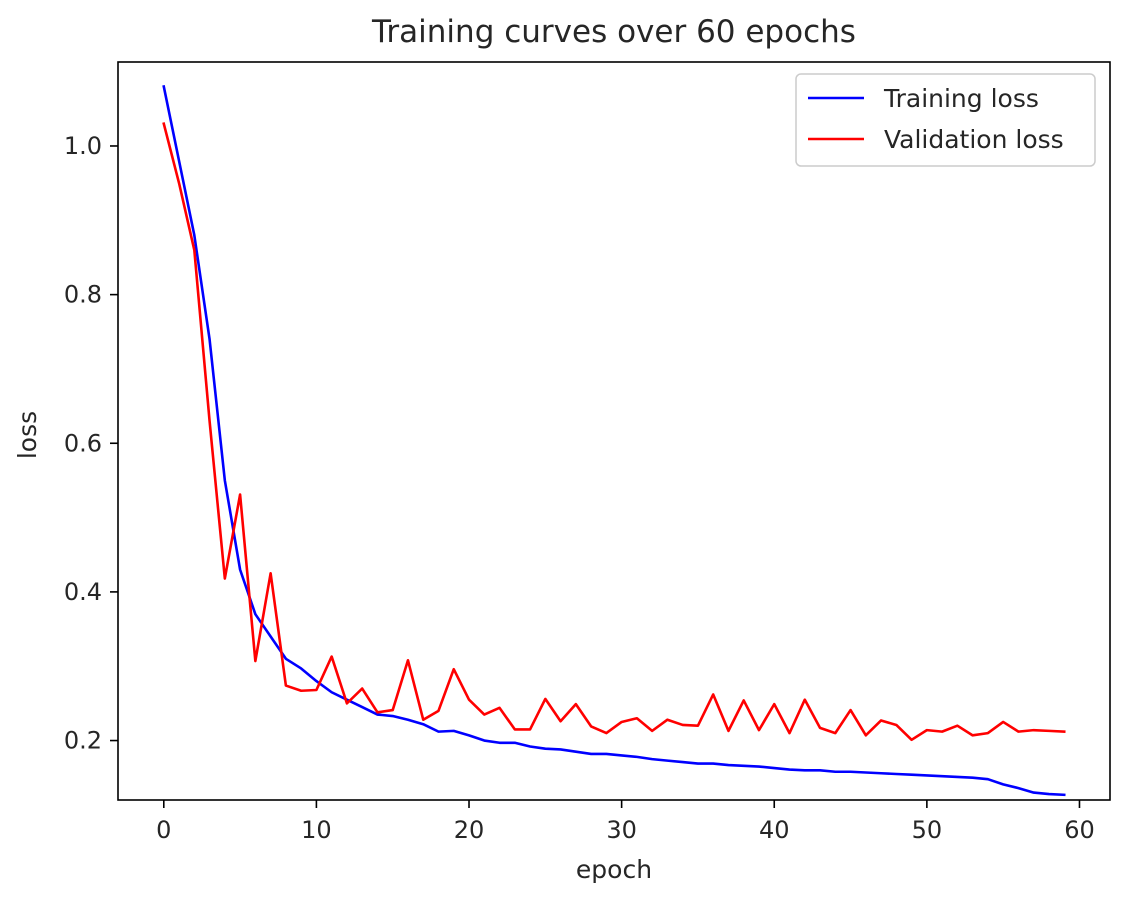 The height and width of the screenshot is (897, 1125). Describe the element at coordinates (774, 830) in the screenshot. I see `x-tick-label: 40` at that location.